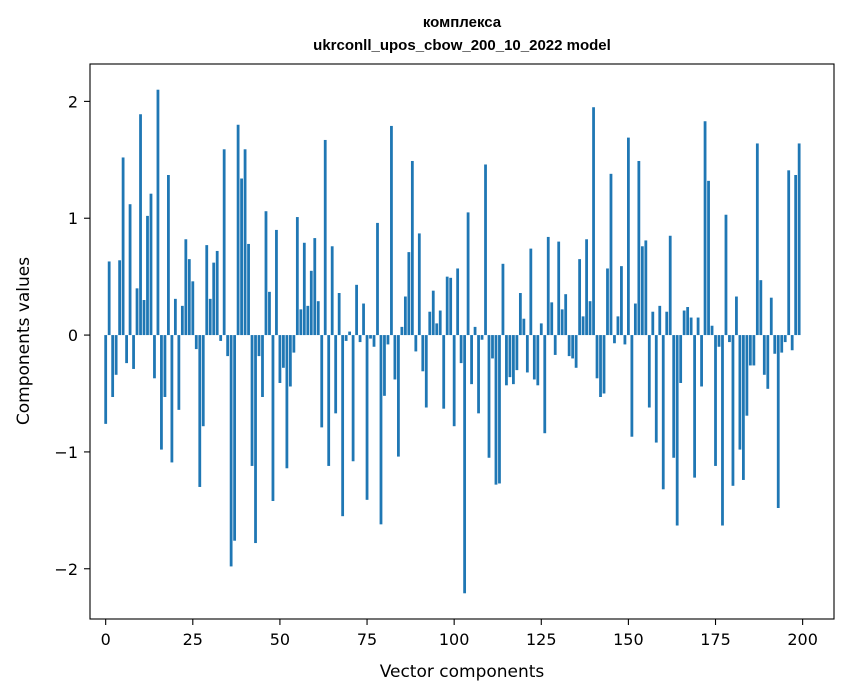 The width and height of the screenshot is (847, 696). What do you see at coordinates (72, 335) in the screenshot?
I see `y-axis-ticks: −2 −1 0 1 2` at bounding box center [72, 335].